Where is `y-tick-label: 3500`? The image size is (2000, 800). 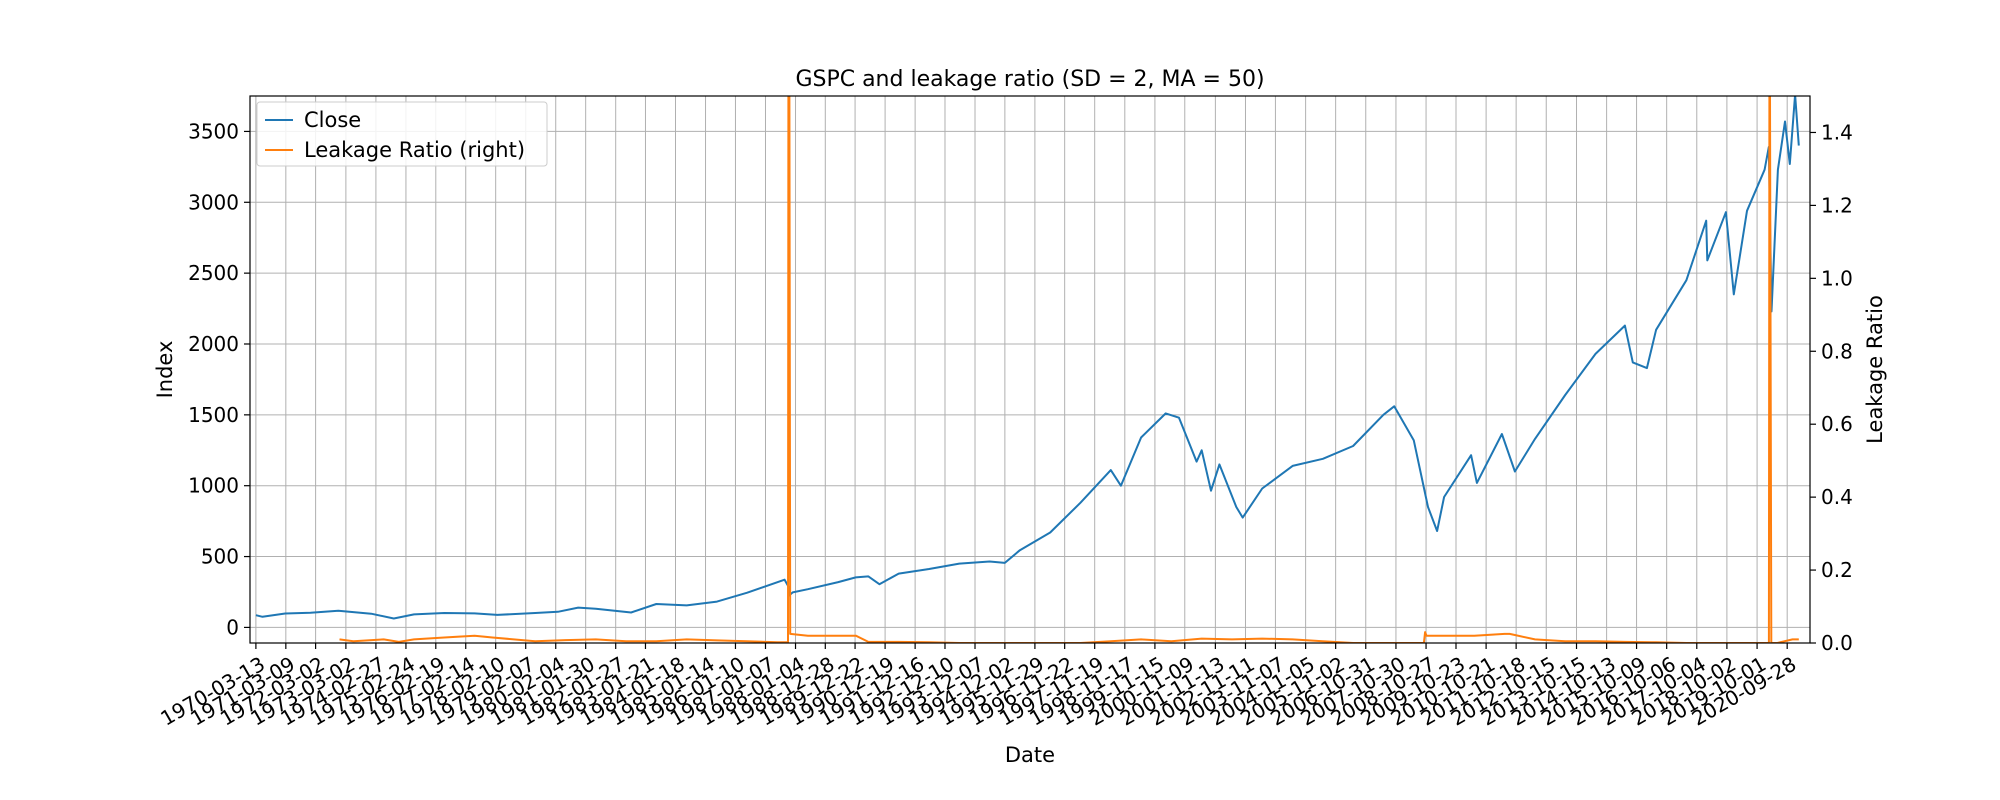 y-tick-label: 3500 is located at coordinates (213, 131).